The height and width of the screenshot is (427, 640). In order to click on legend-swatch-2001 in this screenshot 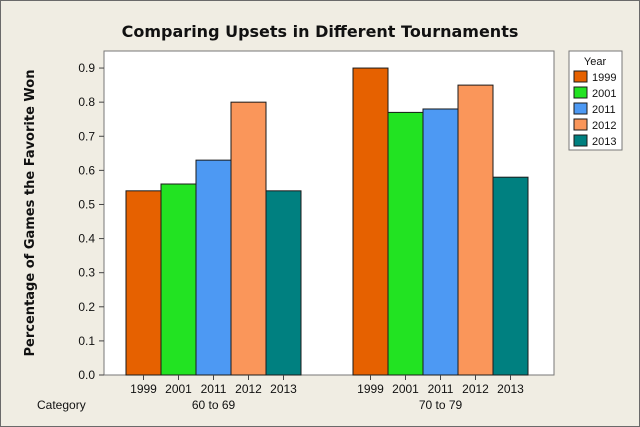, I will do `click(580, 92)`.